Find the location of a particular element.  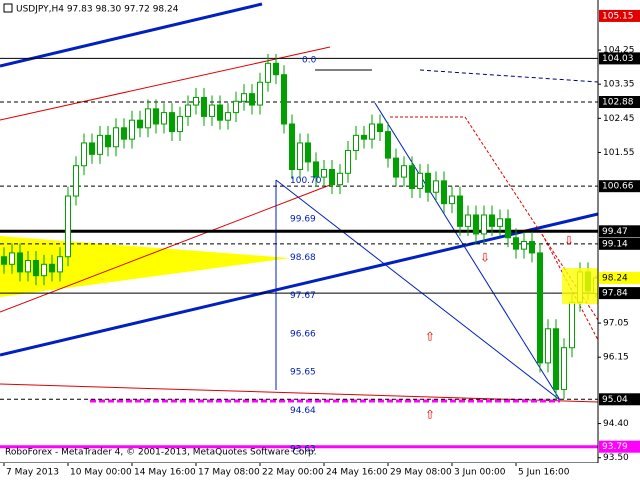

price-label: 99.47 is located at coordinates (615, 232).